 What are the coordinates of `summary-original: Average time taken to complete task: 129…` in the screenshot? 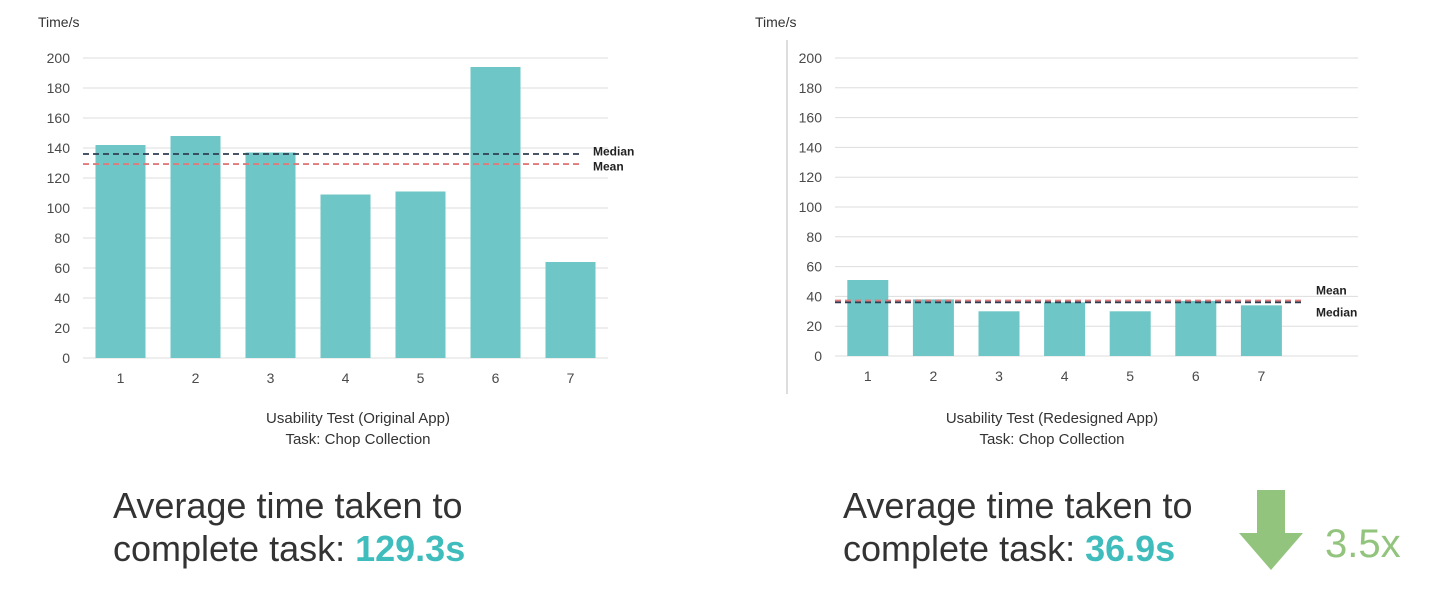 It's located at (289, 527).